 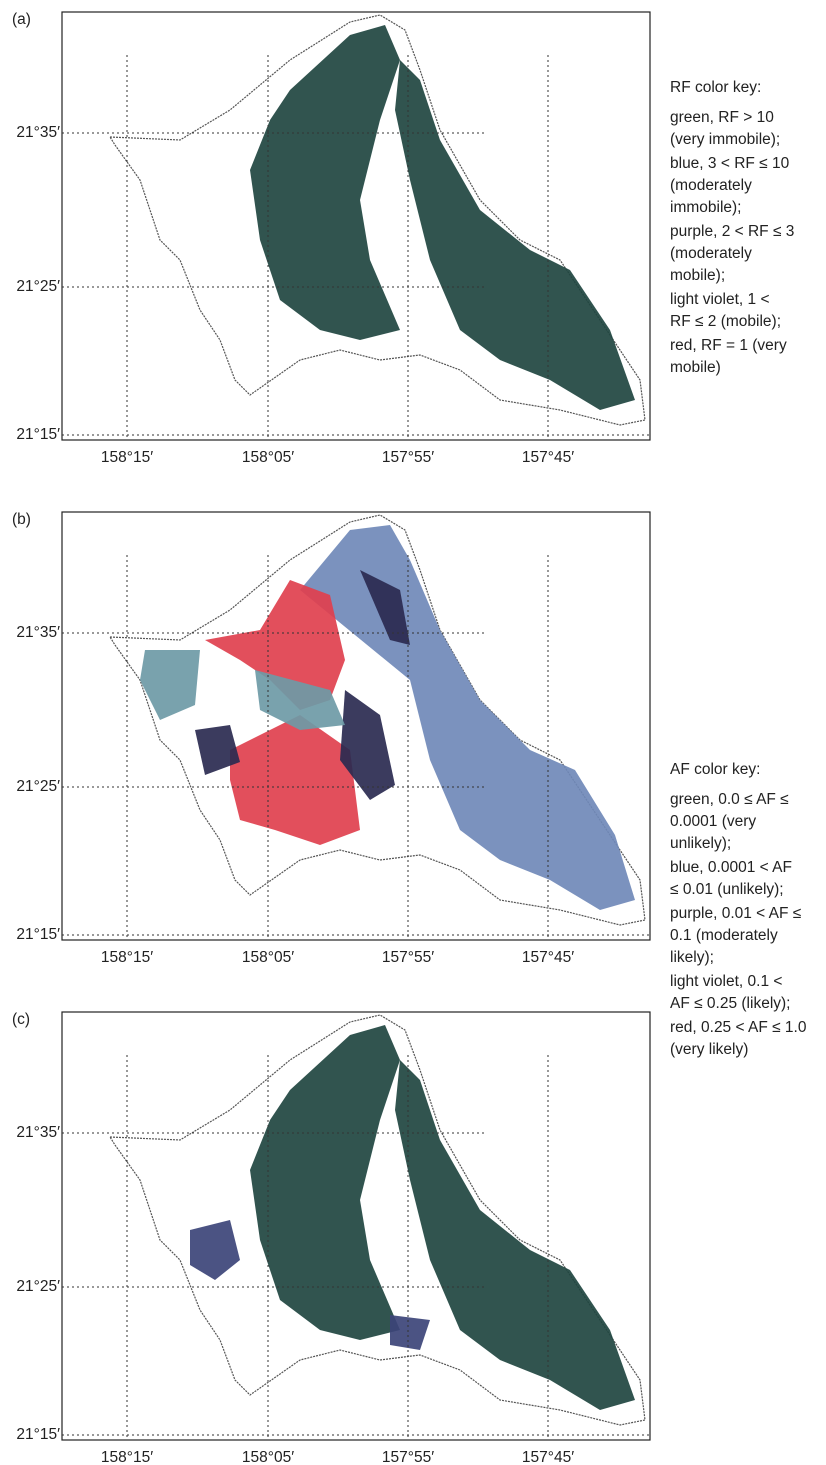 What do you see at coordinates (21, 19) in the screenshot?
I see `panel-label: (a)` at bounding box center [21, 19].